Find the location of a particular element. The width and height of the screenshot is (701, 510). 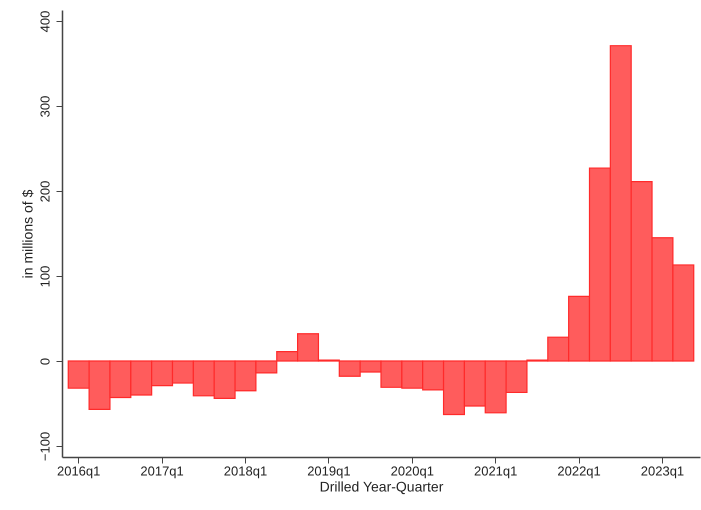

y-tick-label: 100 is located at coordinates (45, 277).